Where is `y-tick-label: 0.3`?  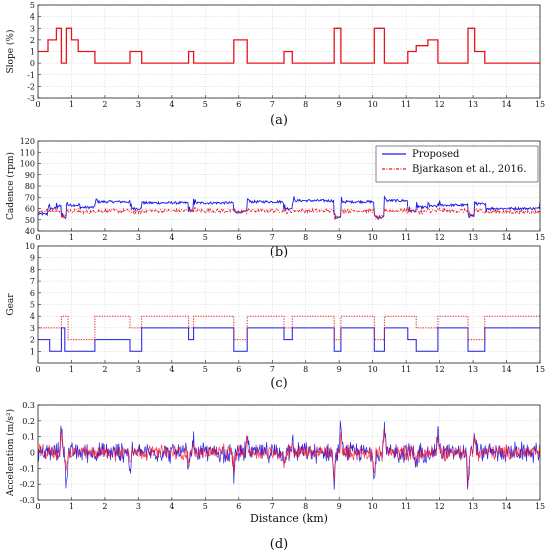
y-tick-label: 0.3 is located at coordinates (28, 405).